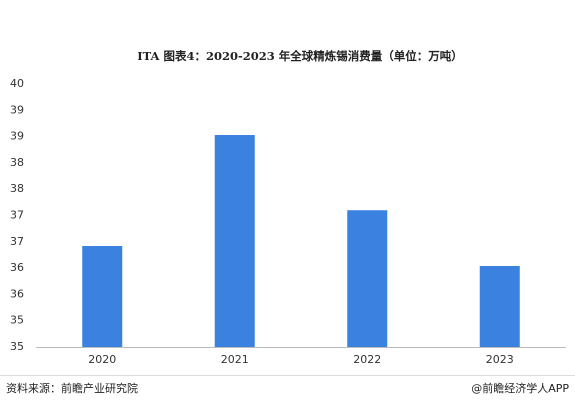 The image size is (575, 410). I want to click on y-tick-label: 40, so click(17, 83).